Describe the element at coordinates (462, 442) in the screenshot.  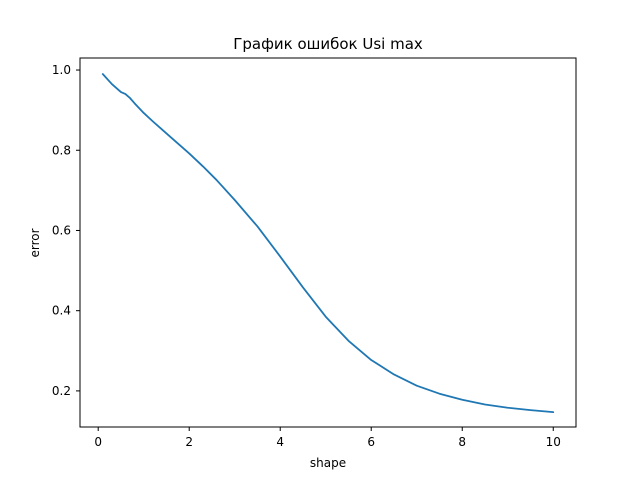
I see `x-tick-label: 8` at that location.